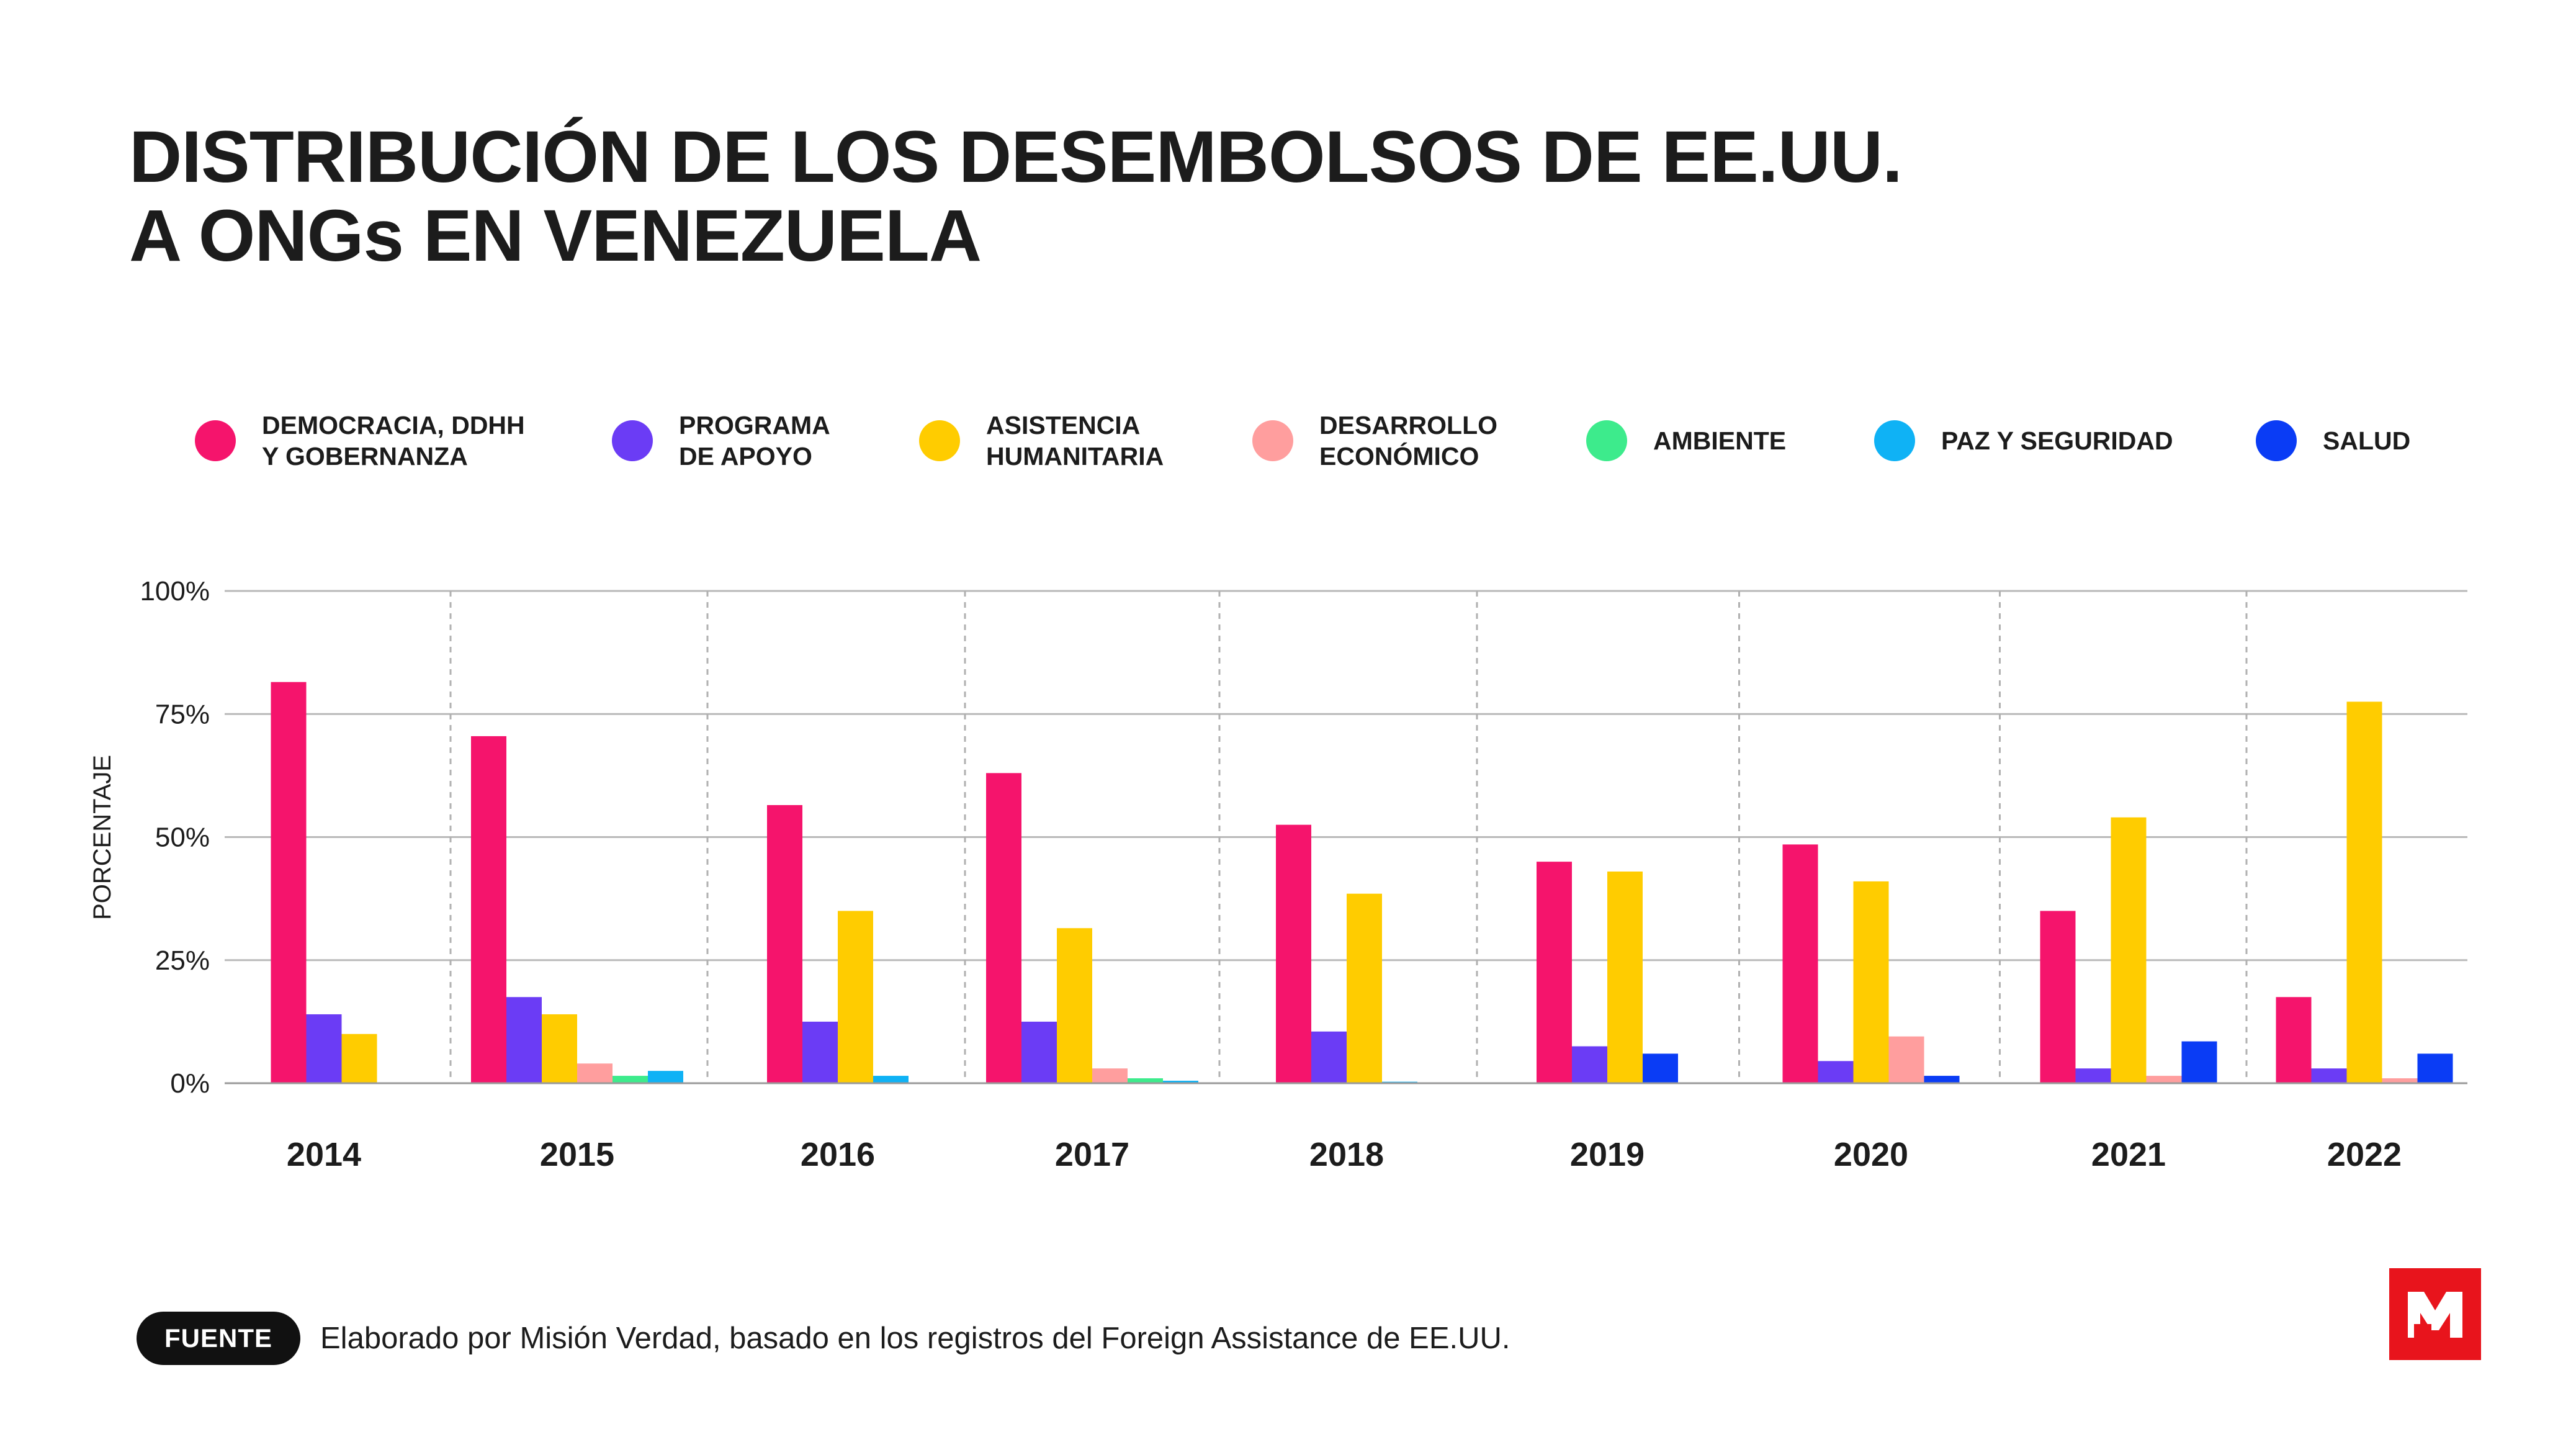 The image size is (2576, 1442). What do you see at coordinates (190, 1083) in the screenshot?
I see `y-tick-label: 0%` at bounding box center [190, 1083].